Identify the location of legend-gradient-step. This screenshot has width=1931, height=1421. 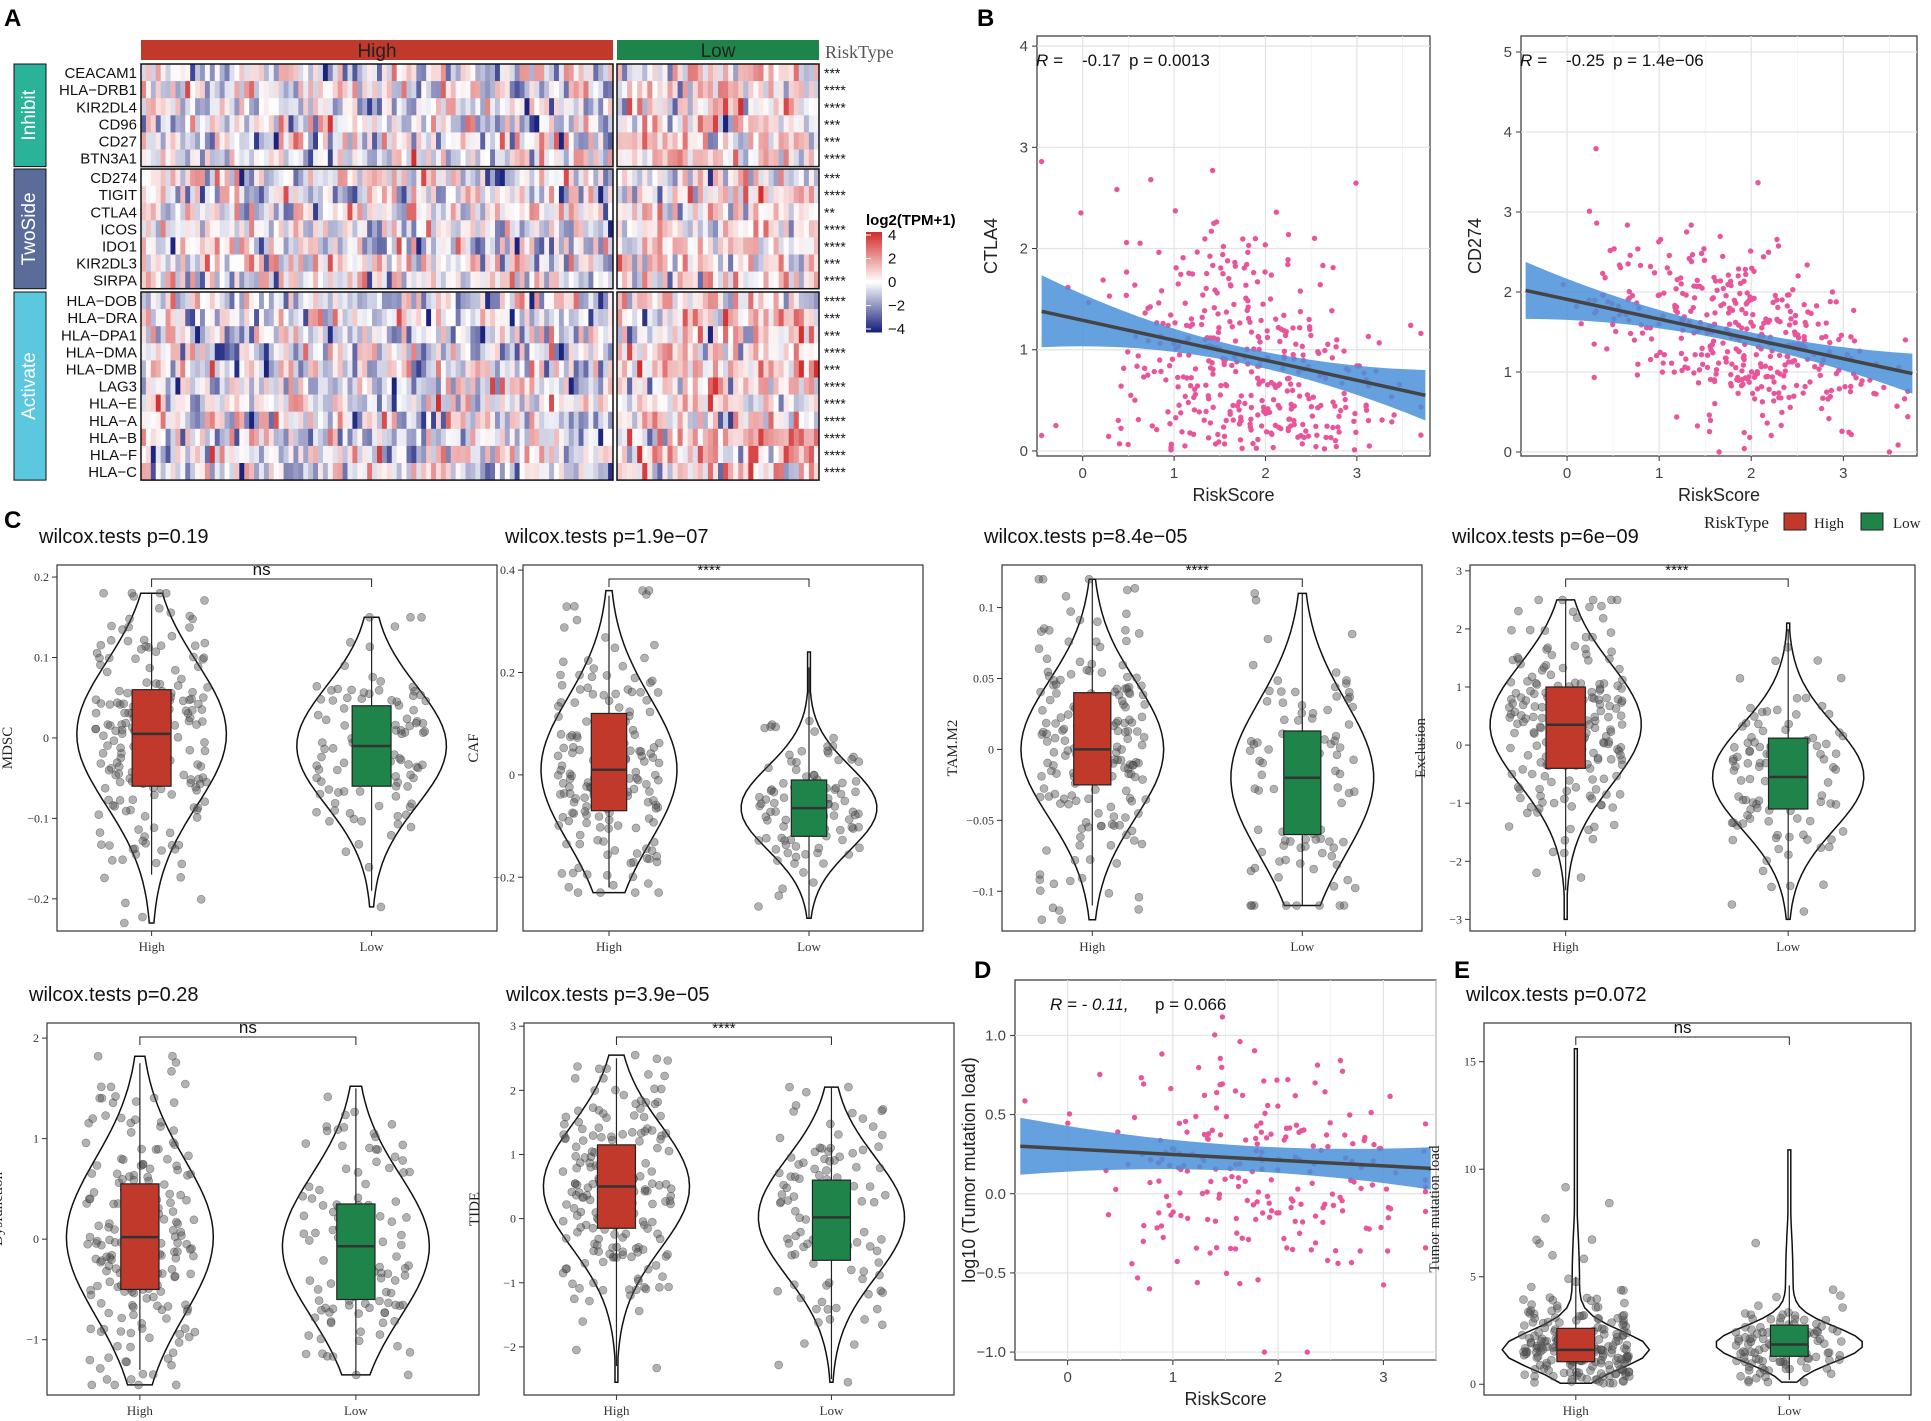
(874, 281).